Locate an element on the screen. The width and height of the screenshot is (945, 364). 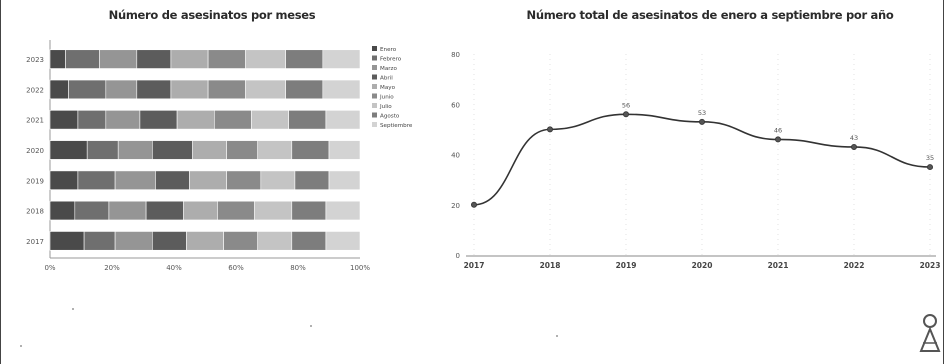
x-tick-label: 2023 is located at coordinates (930, 265).